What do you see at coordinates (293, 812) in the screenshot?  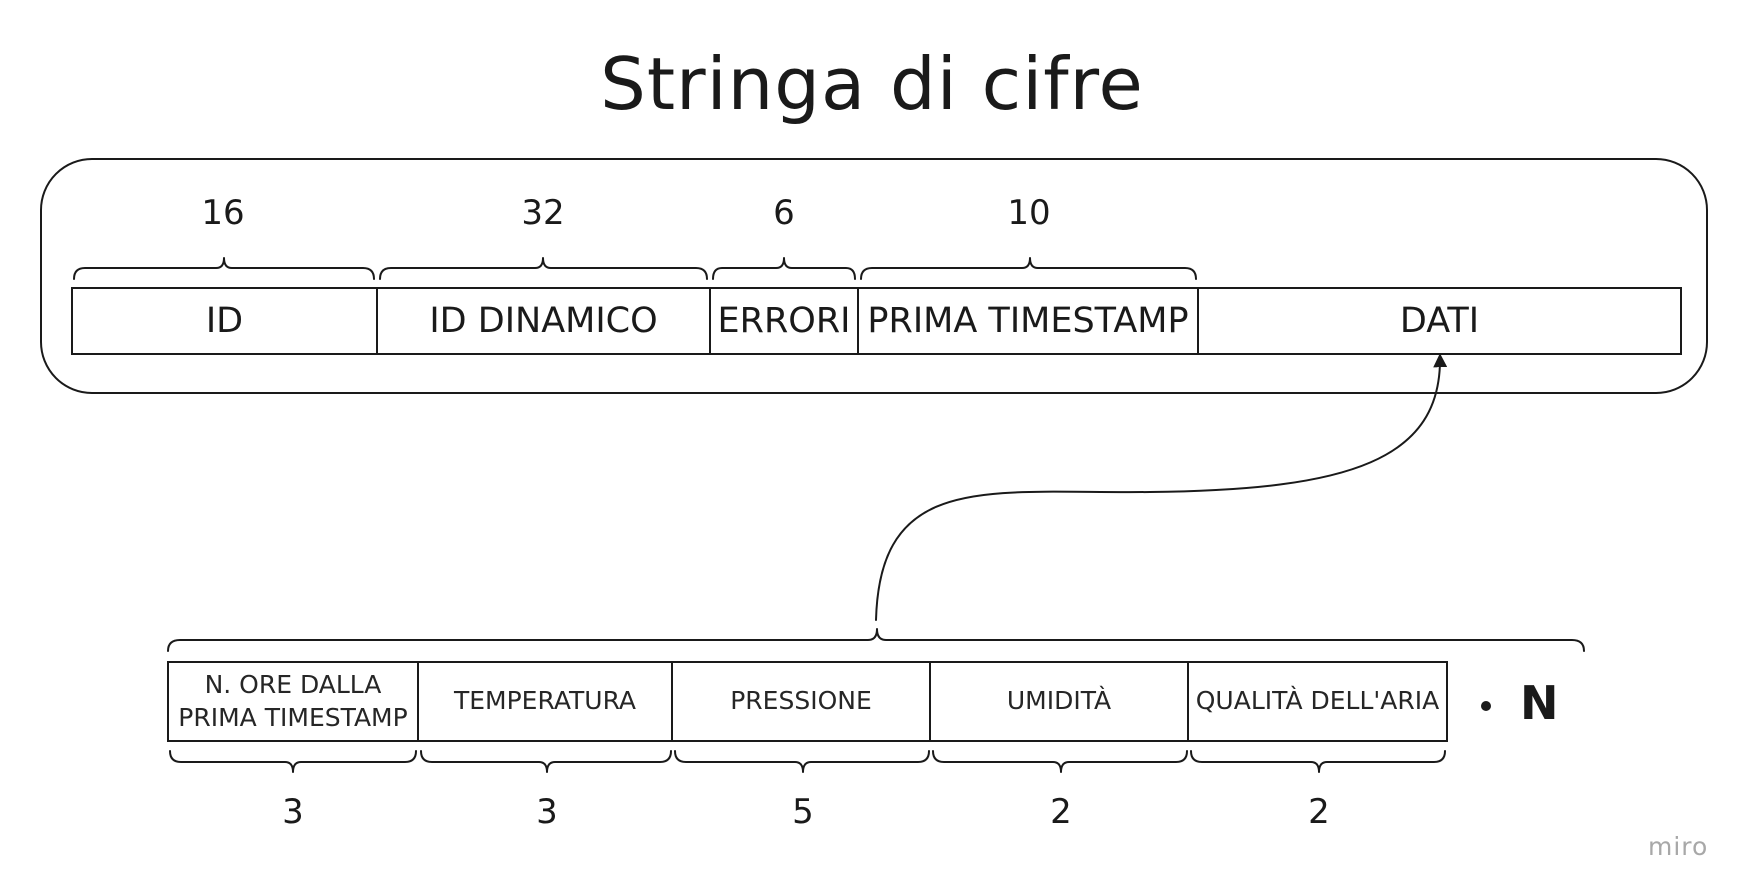 I see `data-field-ore-digit-count: 3` at bounding box center [293, 812].